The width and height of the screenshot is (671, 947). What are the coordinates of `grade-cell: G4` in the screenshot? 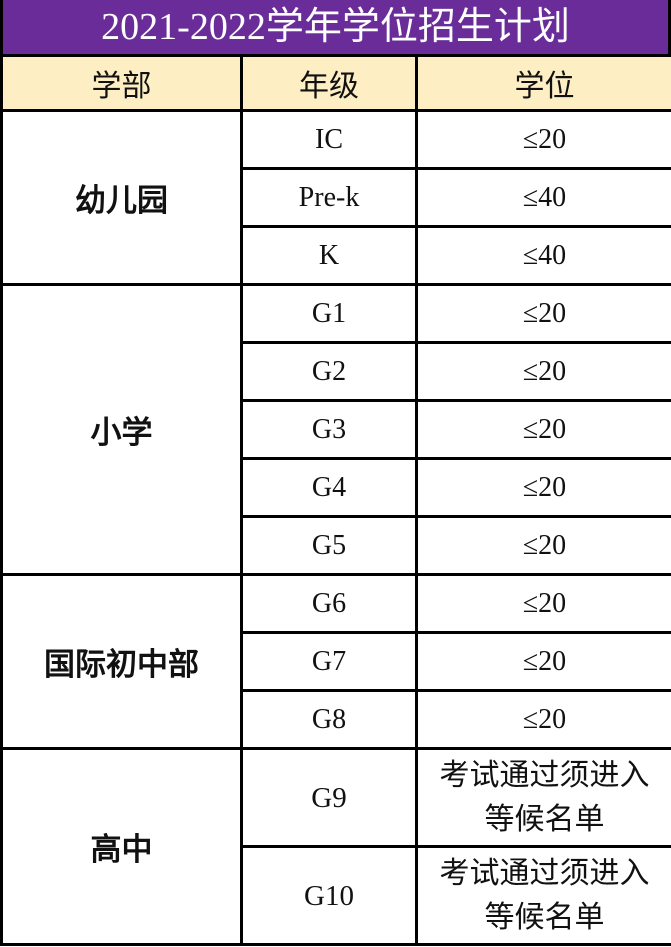 It's located at (329, 487).